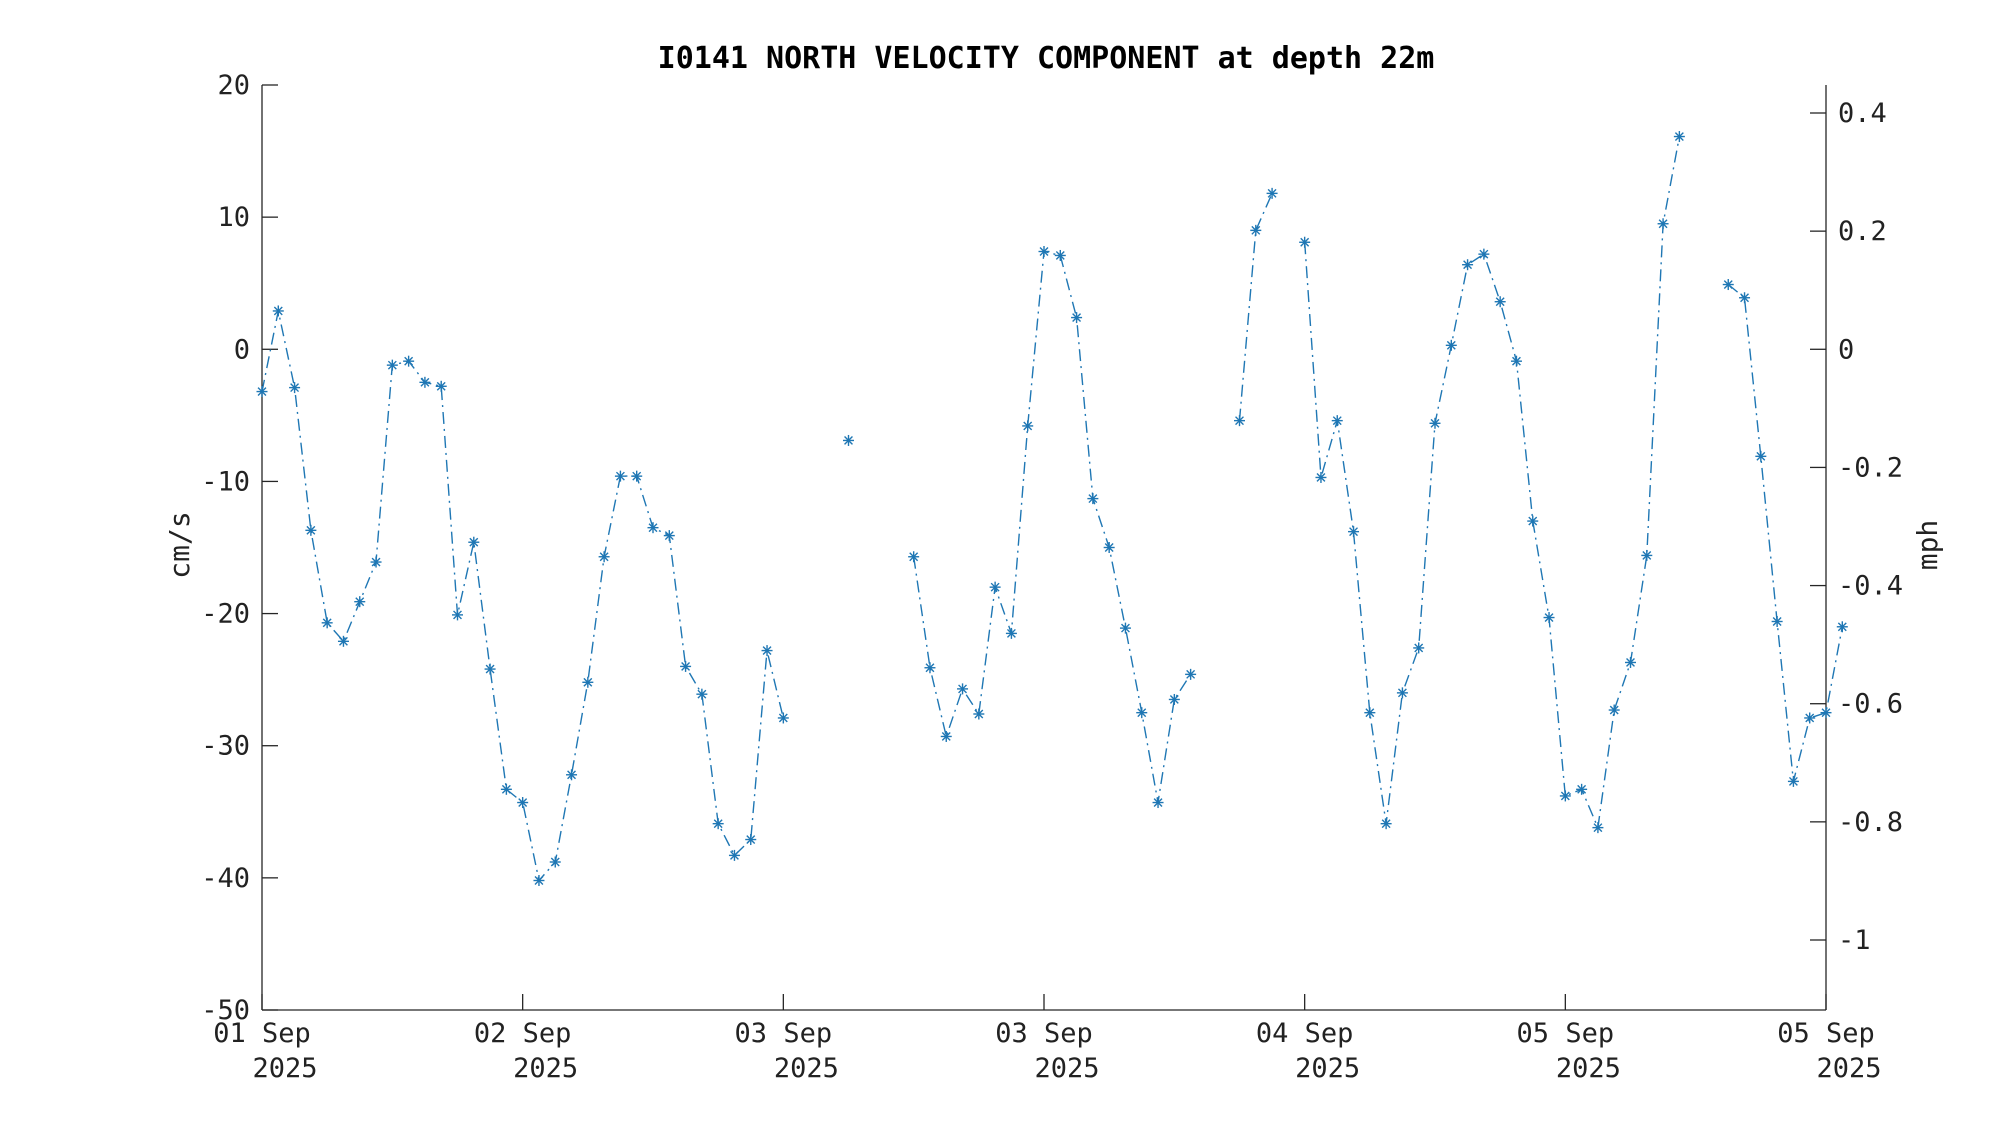 This screenshot has width=2000, height=1125. Describe the element at coordinates (1870, 586) in the screenshot. I see `y2-tick-label: -0.4` at that location.